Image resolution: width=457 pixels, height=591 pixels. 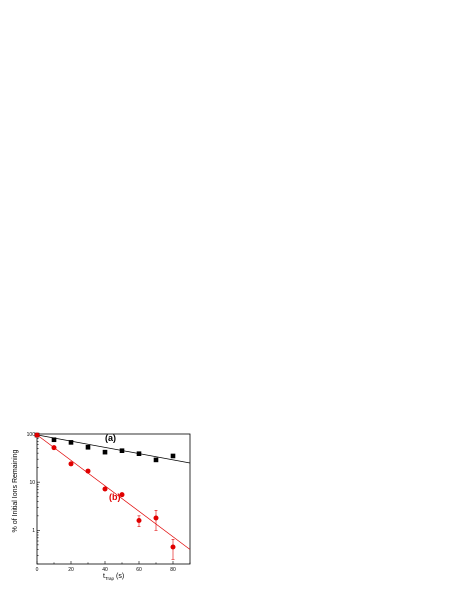 I want to click on series-label-b: (b), so click(x=115, y=497).